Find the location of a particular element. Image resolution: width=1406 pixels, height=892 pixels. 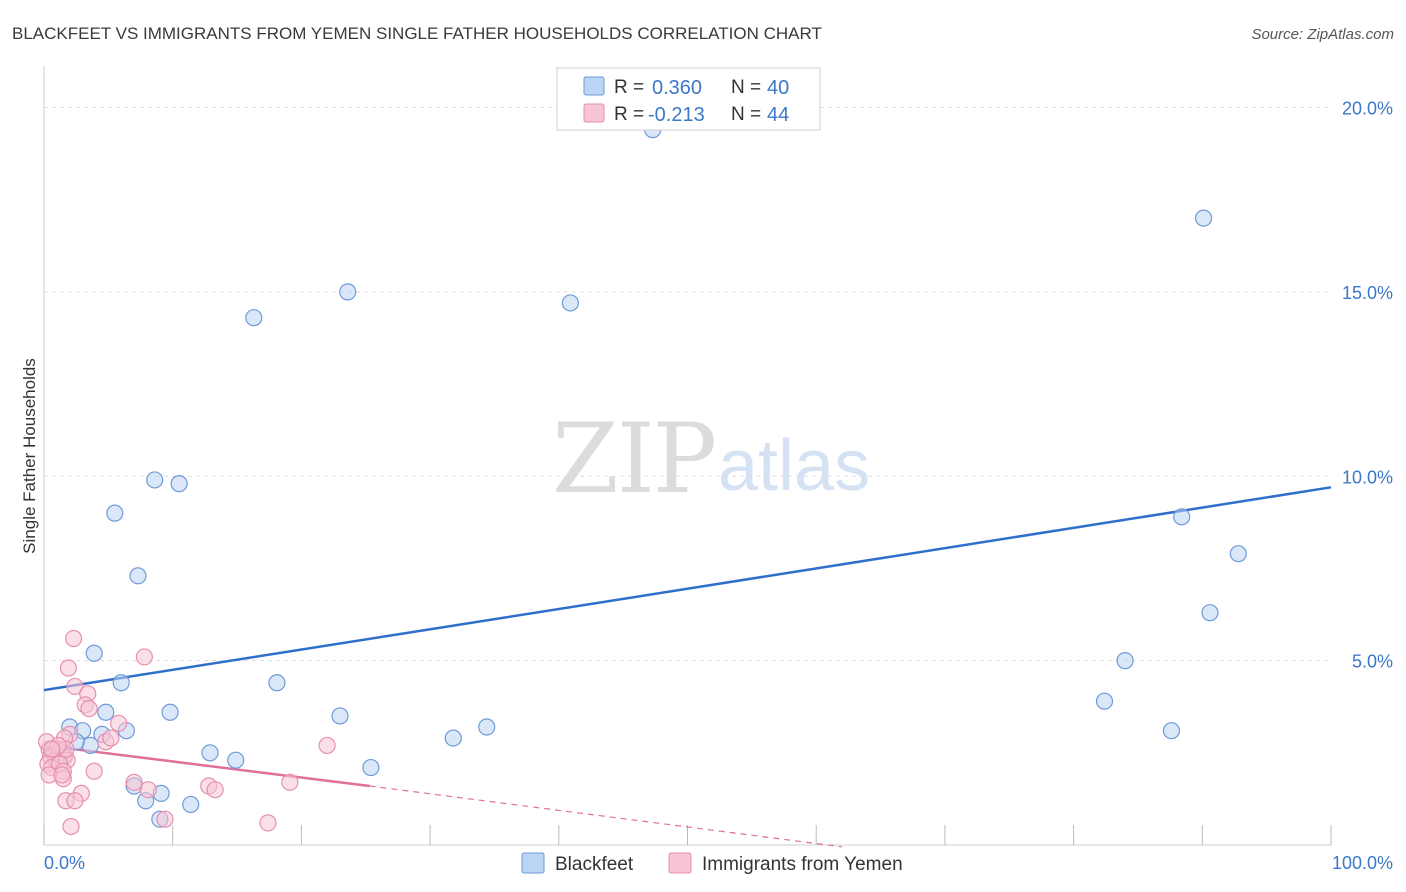

y-tick-label: 15.0% is located at coordinates (1367, 293).